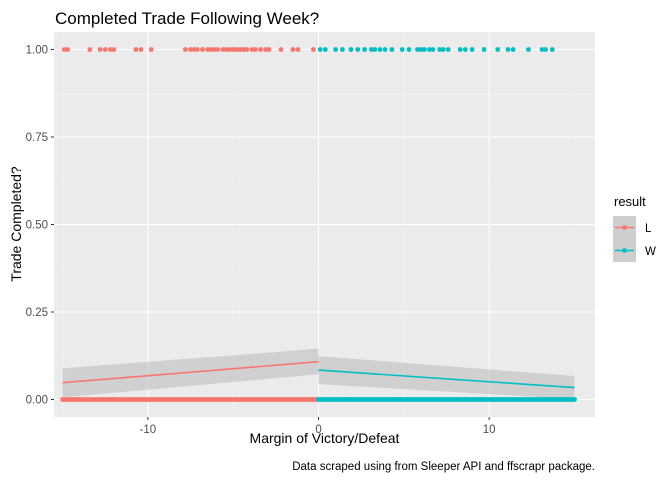 The height and width of the screenshot is (480, 672). What do you see at coordinates (325, 438) in the screenshot?
I see `x-axis-title: Margin of Victory/Defeat` at bounding box center [325, 438].